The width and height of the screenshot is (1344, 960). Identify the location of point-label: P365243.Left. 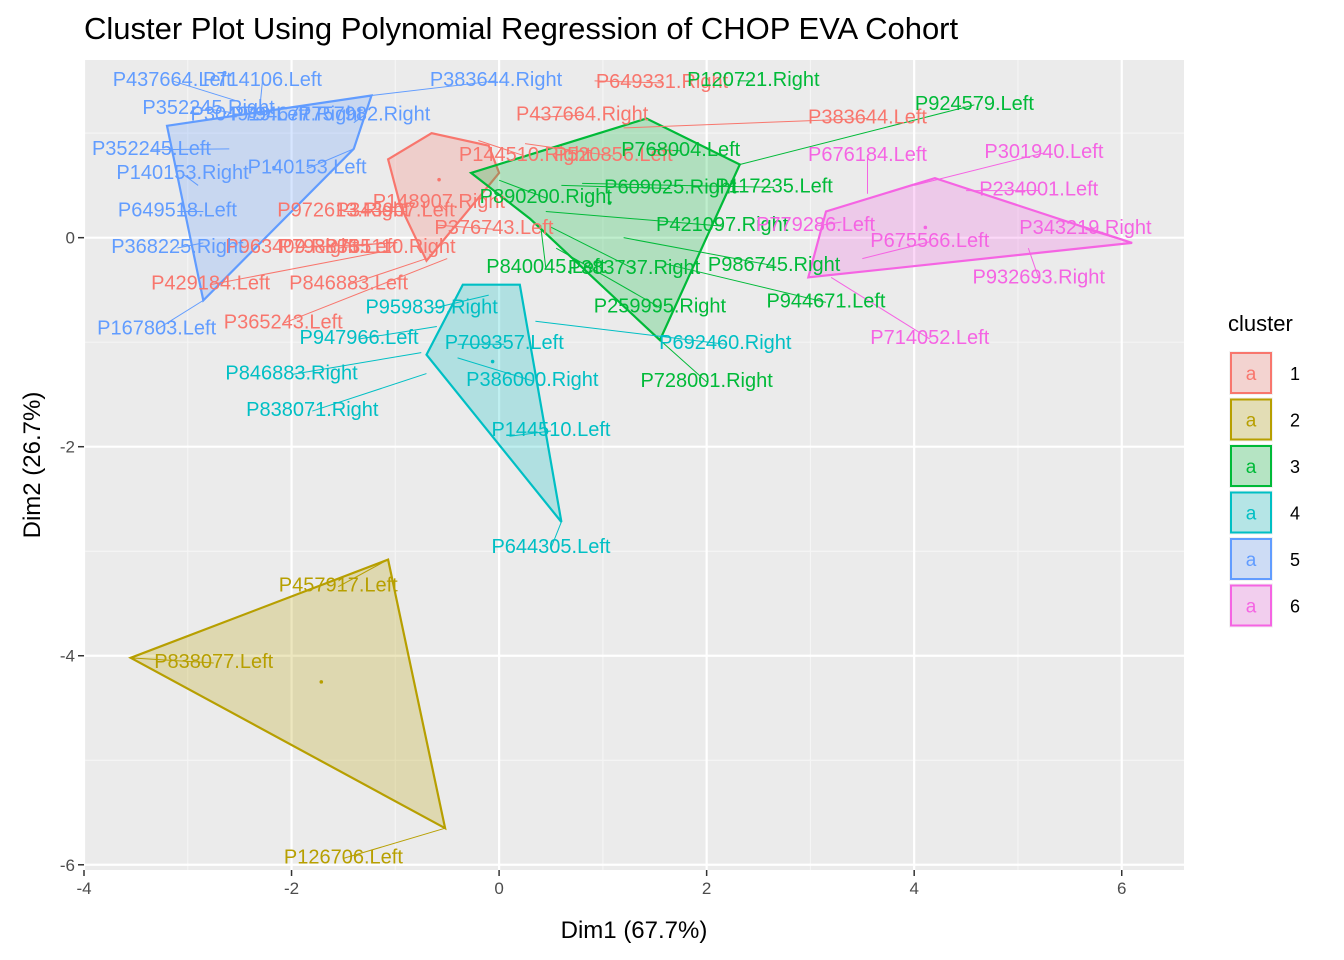
(283, 322).